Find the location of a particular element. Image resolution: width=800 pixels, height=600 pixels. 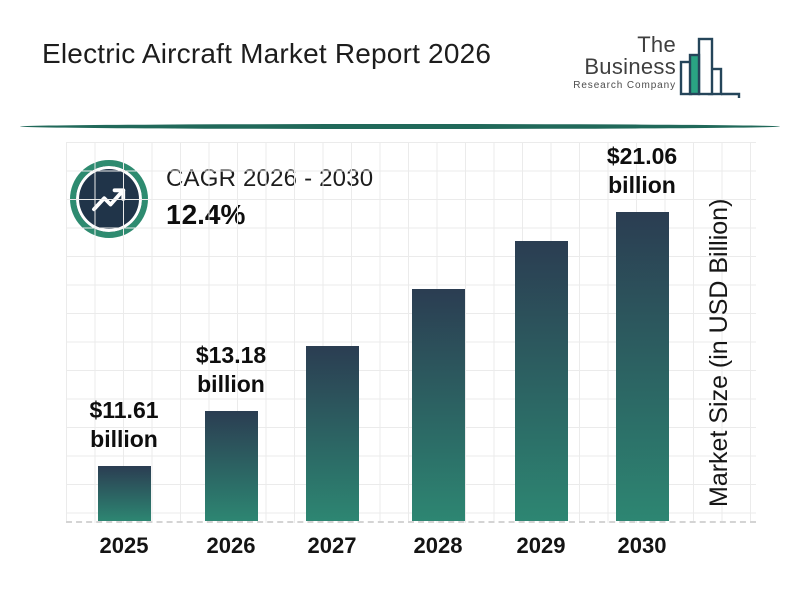

bar-2027 is located at coordinates (332, 433).